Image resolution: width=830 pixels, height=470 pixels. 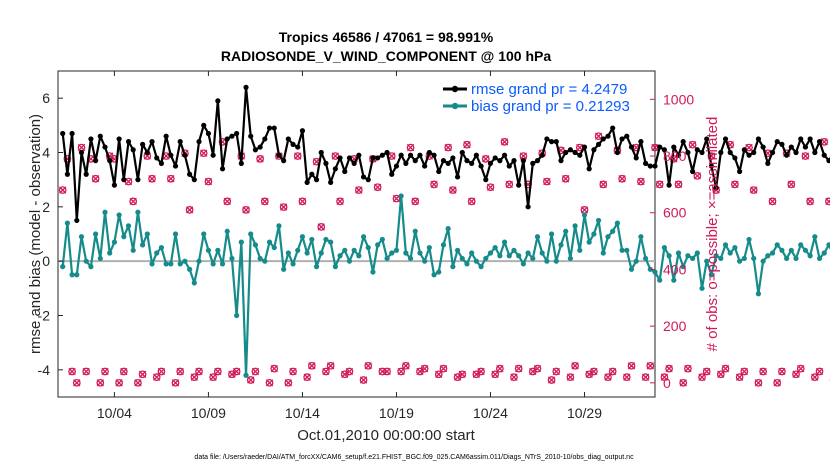 What do you see at coordinates (455, 106) in the screenshot?
I see `legend-bias-marker` at bounding box center [455, 106].